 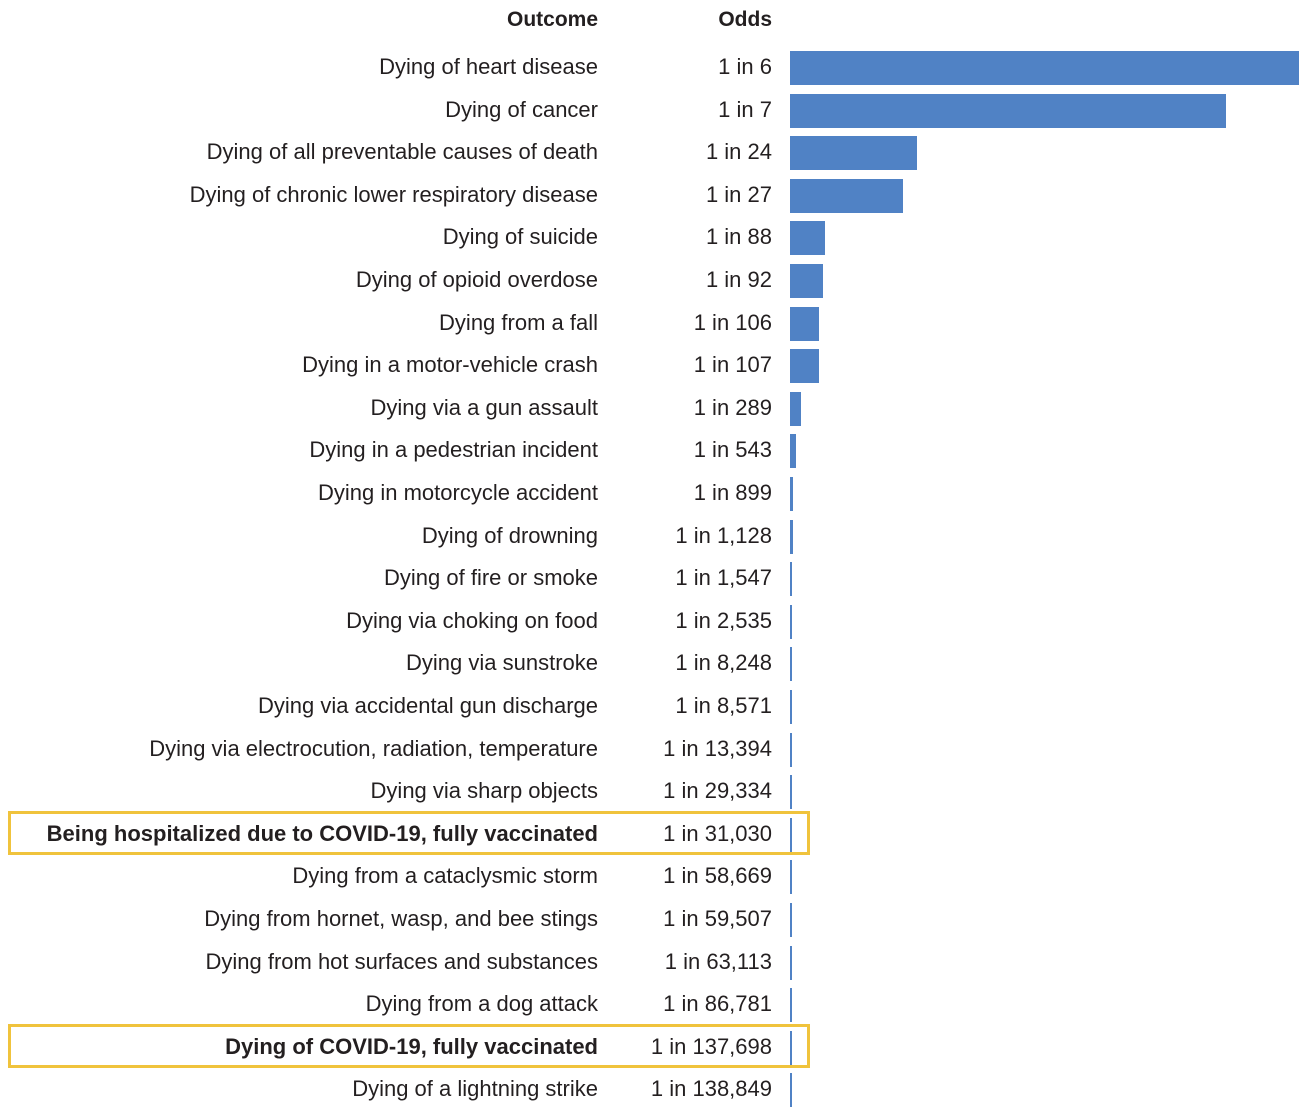 I want to click on chart-row: Dying of cancer 1 in 7, so click(x=649, y=110).